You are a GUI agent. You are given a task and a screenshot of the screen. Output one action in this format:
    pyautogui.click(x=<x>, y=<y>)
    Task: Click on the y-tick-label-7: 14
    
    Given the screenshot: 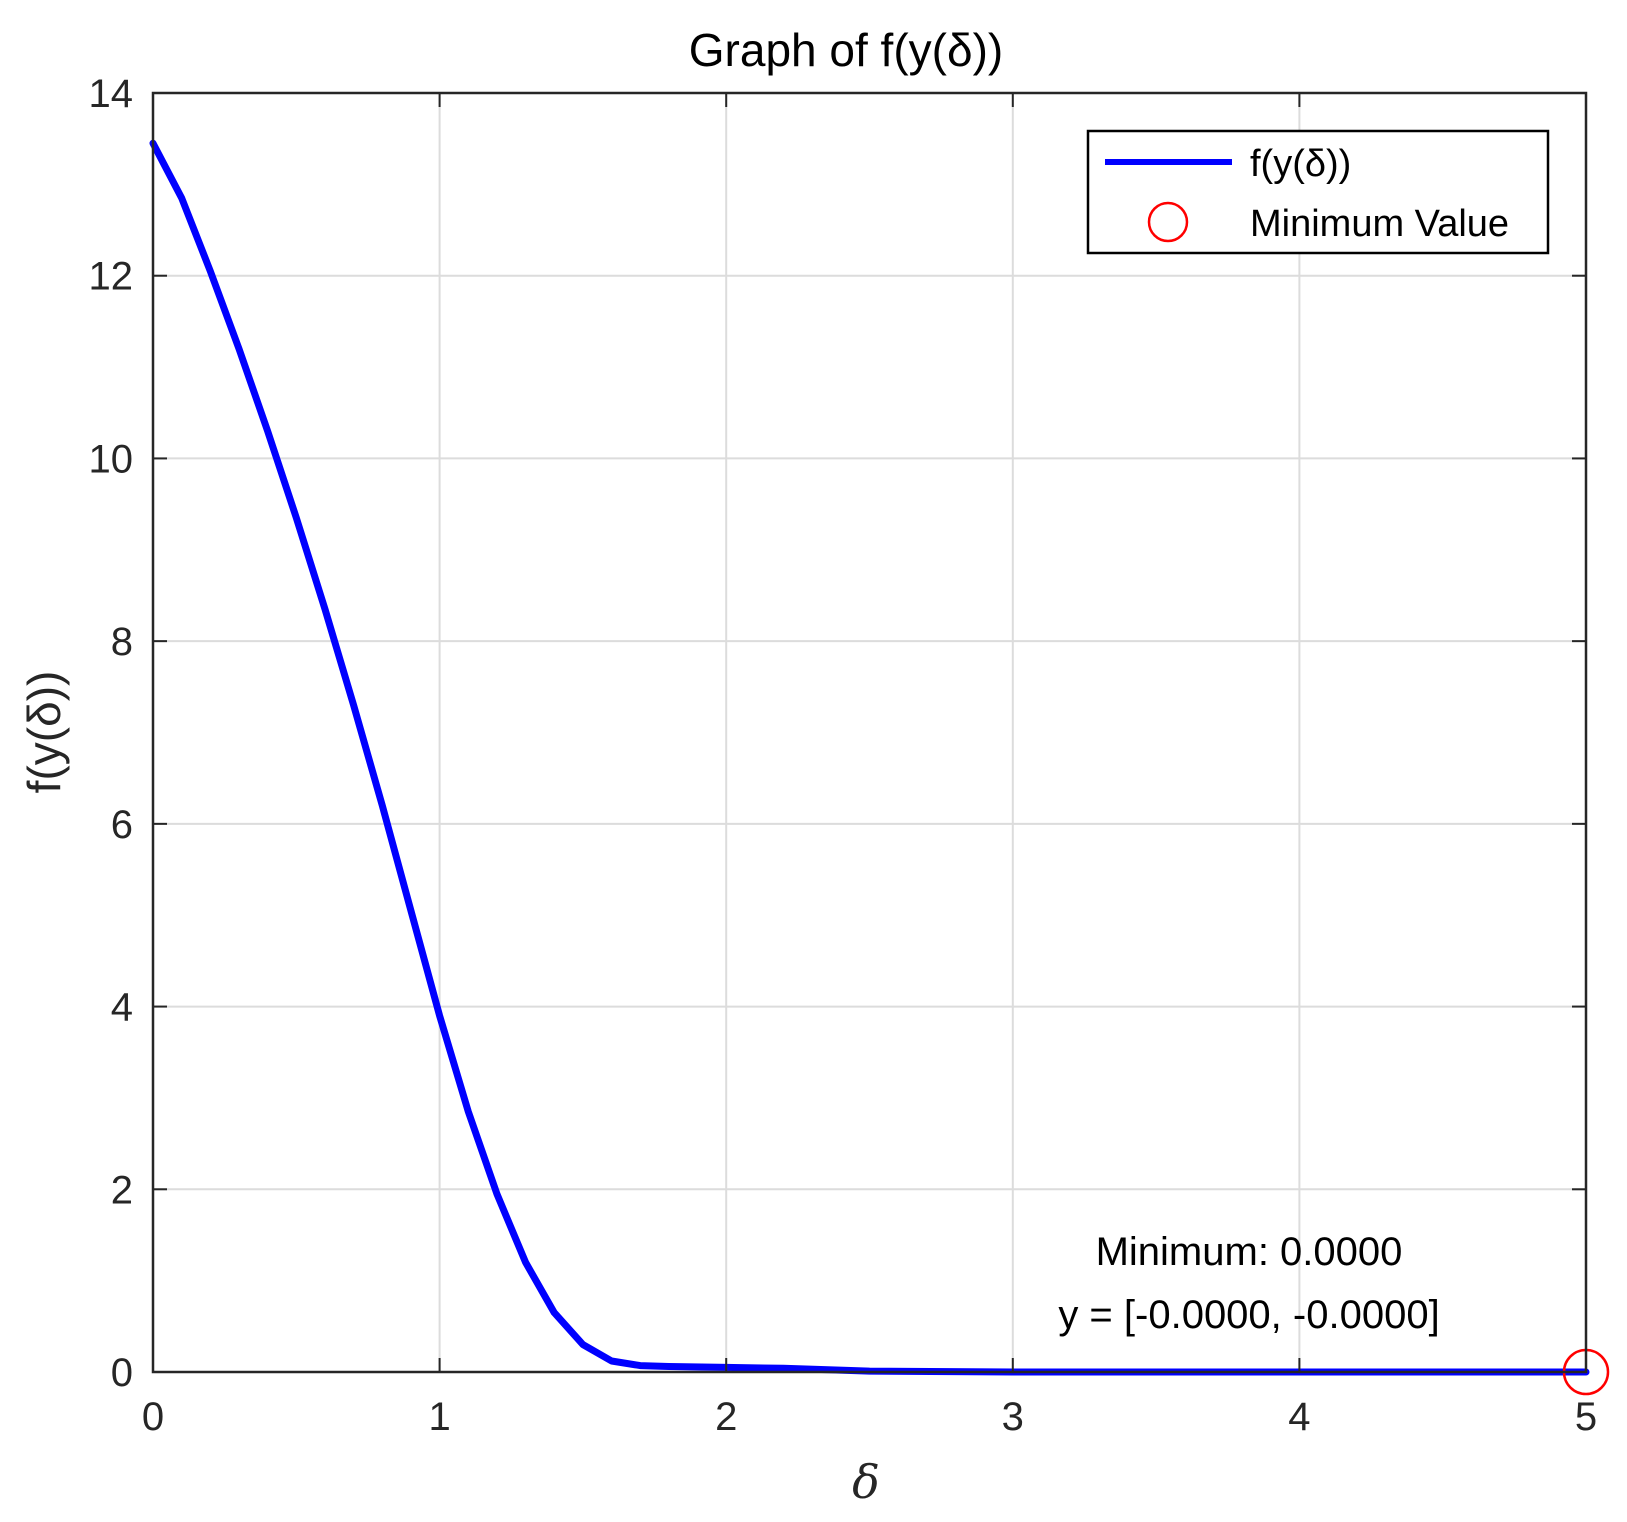 What is the action you would take?
    pyautogui.click(x=111, y=94)
    